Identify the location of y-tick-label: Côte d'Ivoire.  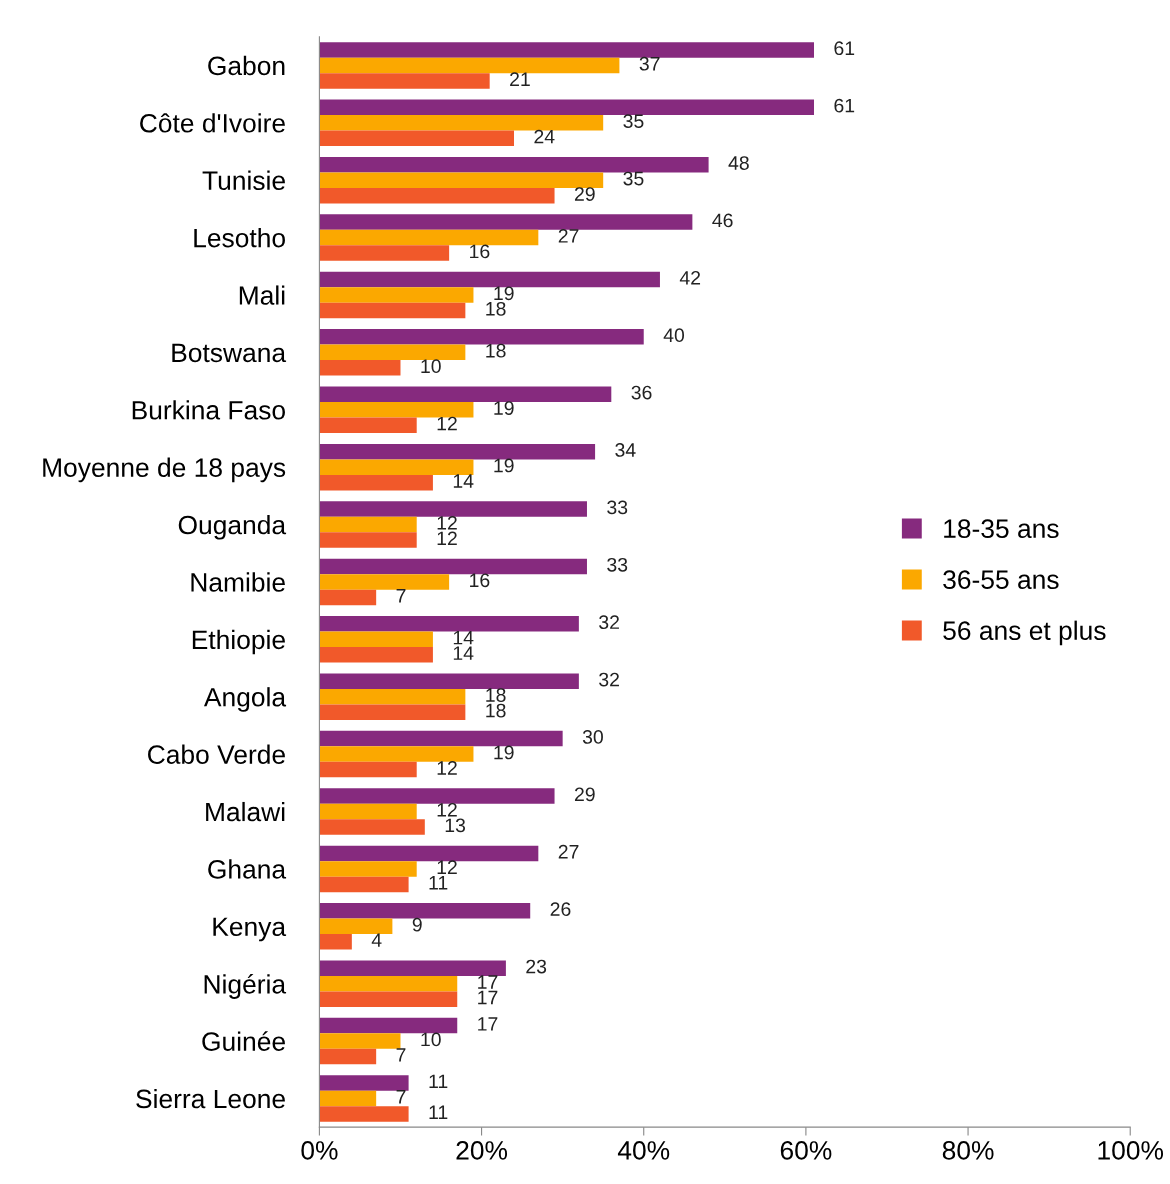
(212, 123).